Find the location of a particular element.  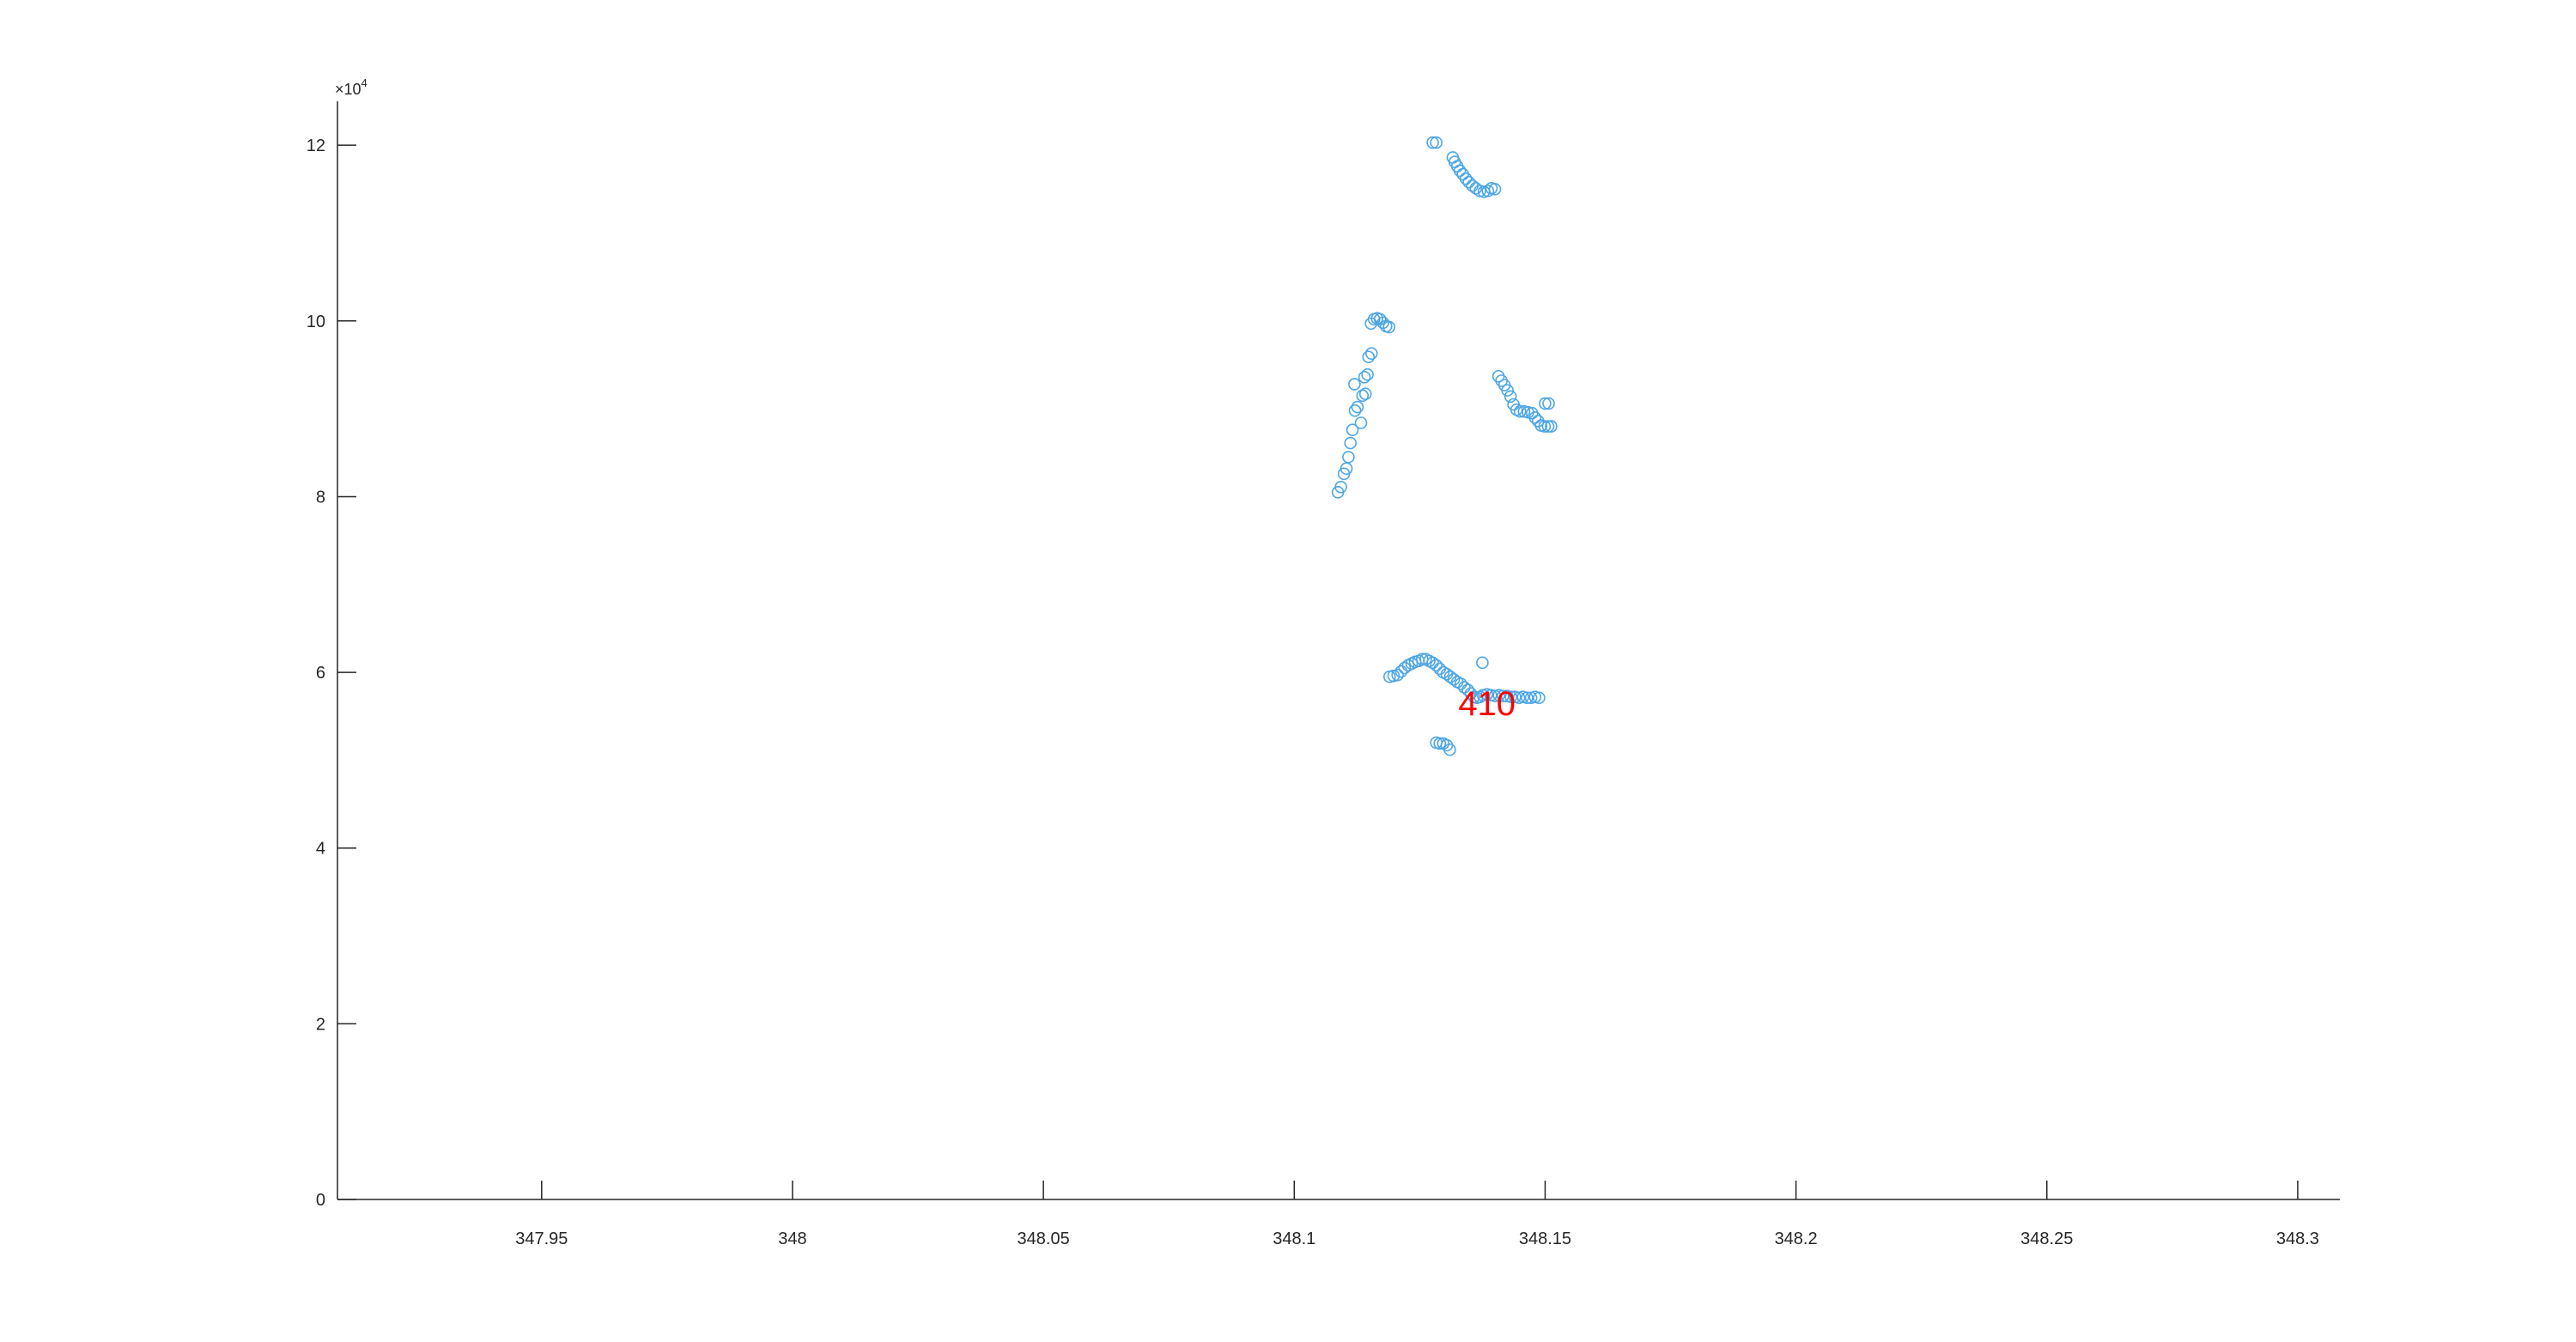

y-tick-label: 0 is located at coordinates (321, 1200).